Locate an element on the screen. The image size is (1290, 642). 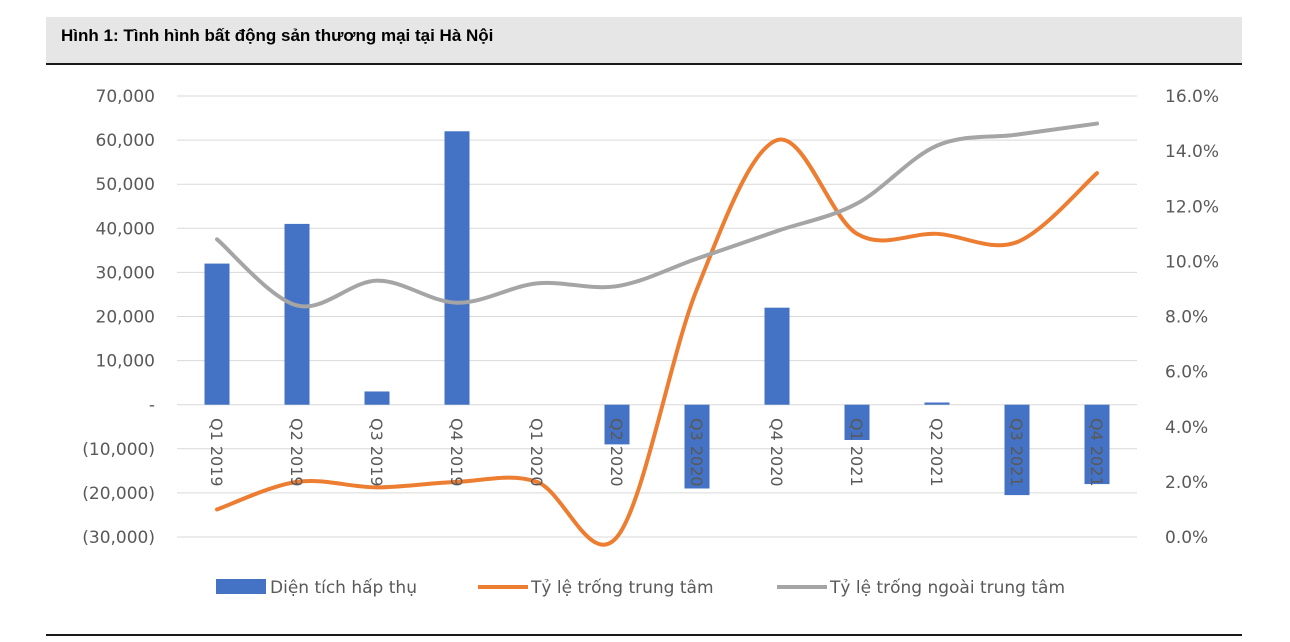
left-tick-label: 20,000 is located at coordinates (125, 318).